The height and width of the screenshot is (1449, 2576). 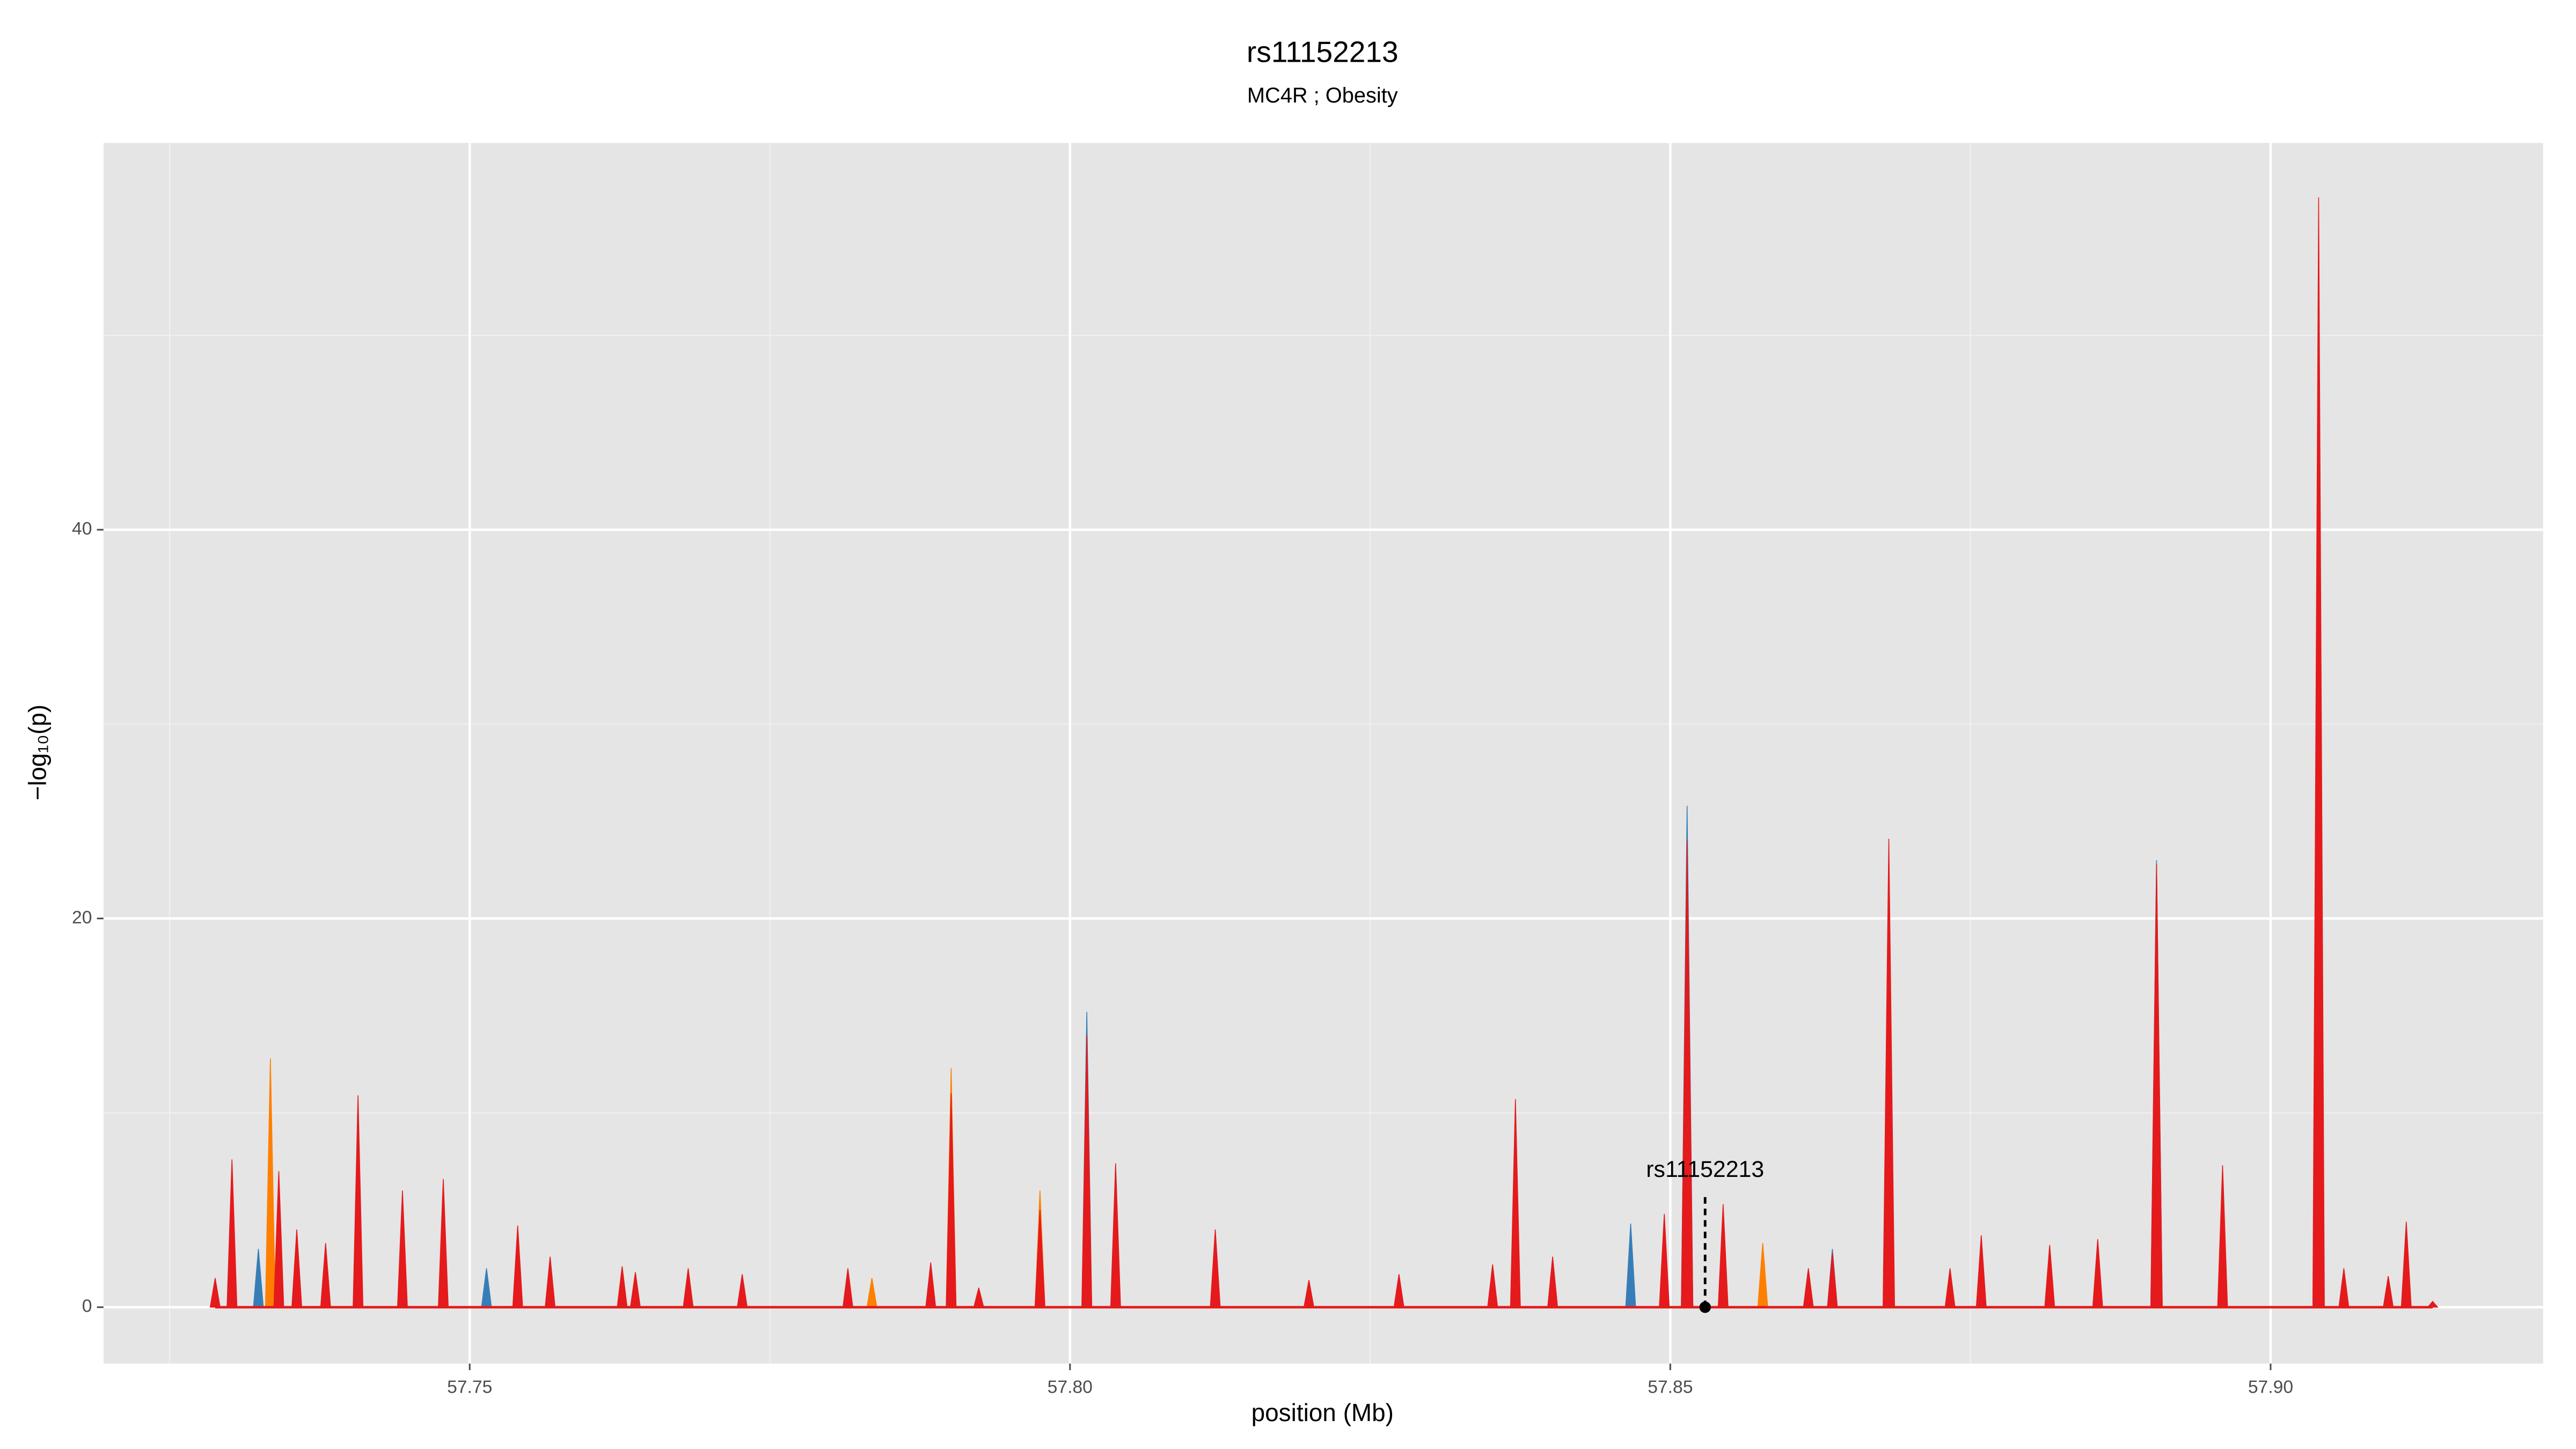 I want to click on y-axis-label: −log₁₀(p), so click(x=38, y=753).